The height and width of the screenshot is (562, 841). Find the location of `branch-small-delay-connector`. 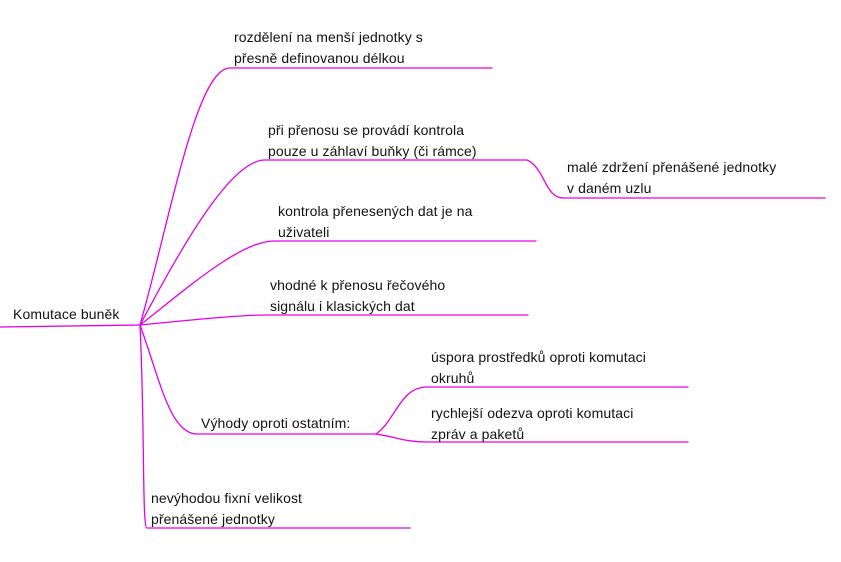

branch-small-delay-connector is located at coordinates (676, 179).